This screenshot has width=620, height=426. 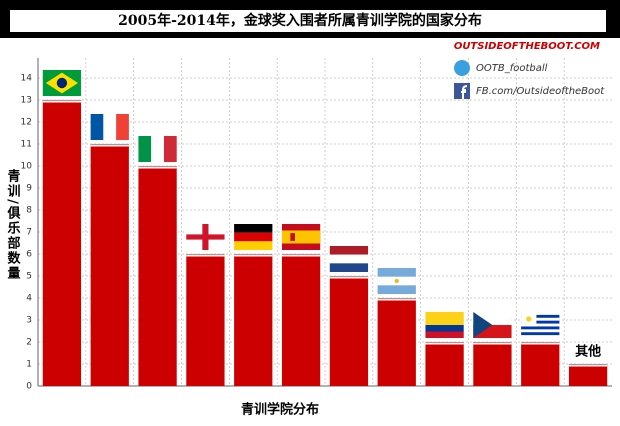 I want to click on category-label: 其他, so click(x=588, y=352).